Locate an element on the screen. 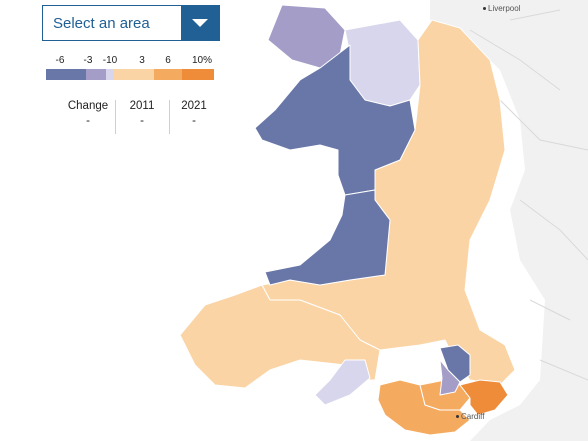  stat-2011-value: - is located at coordinates (142, 121).